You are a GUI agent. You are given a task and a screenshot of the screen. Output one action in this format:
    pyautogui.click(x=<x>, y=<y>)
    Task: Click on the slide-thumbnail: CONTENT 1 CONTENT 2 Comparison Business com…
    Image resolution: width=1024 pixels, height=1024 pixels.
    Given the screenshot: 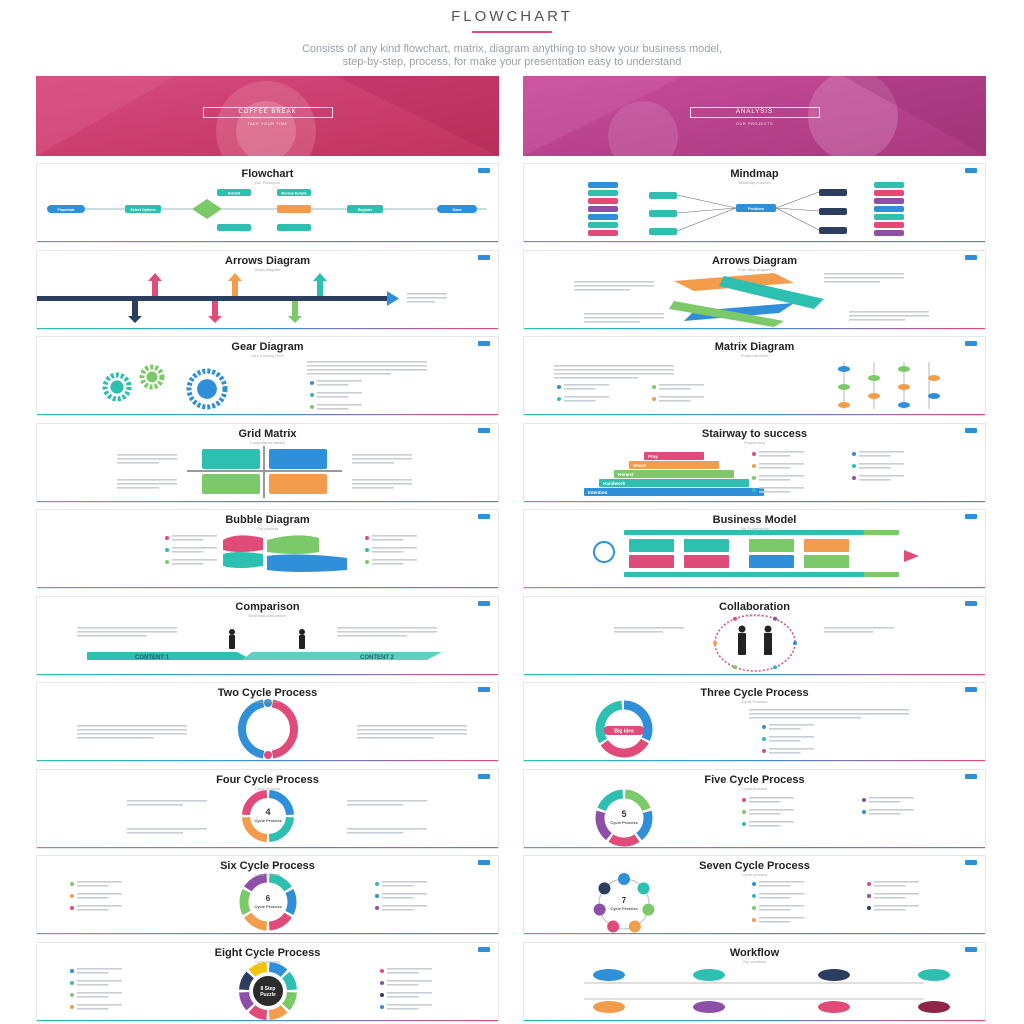 What is the action you would take?
    pyautogui.click(x=267, y=635)
    